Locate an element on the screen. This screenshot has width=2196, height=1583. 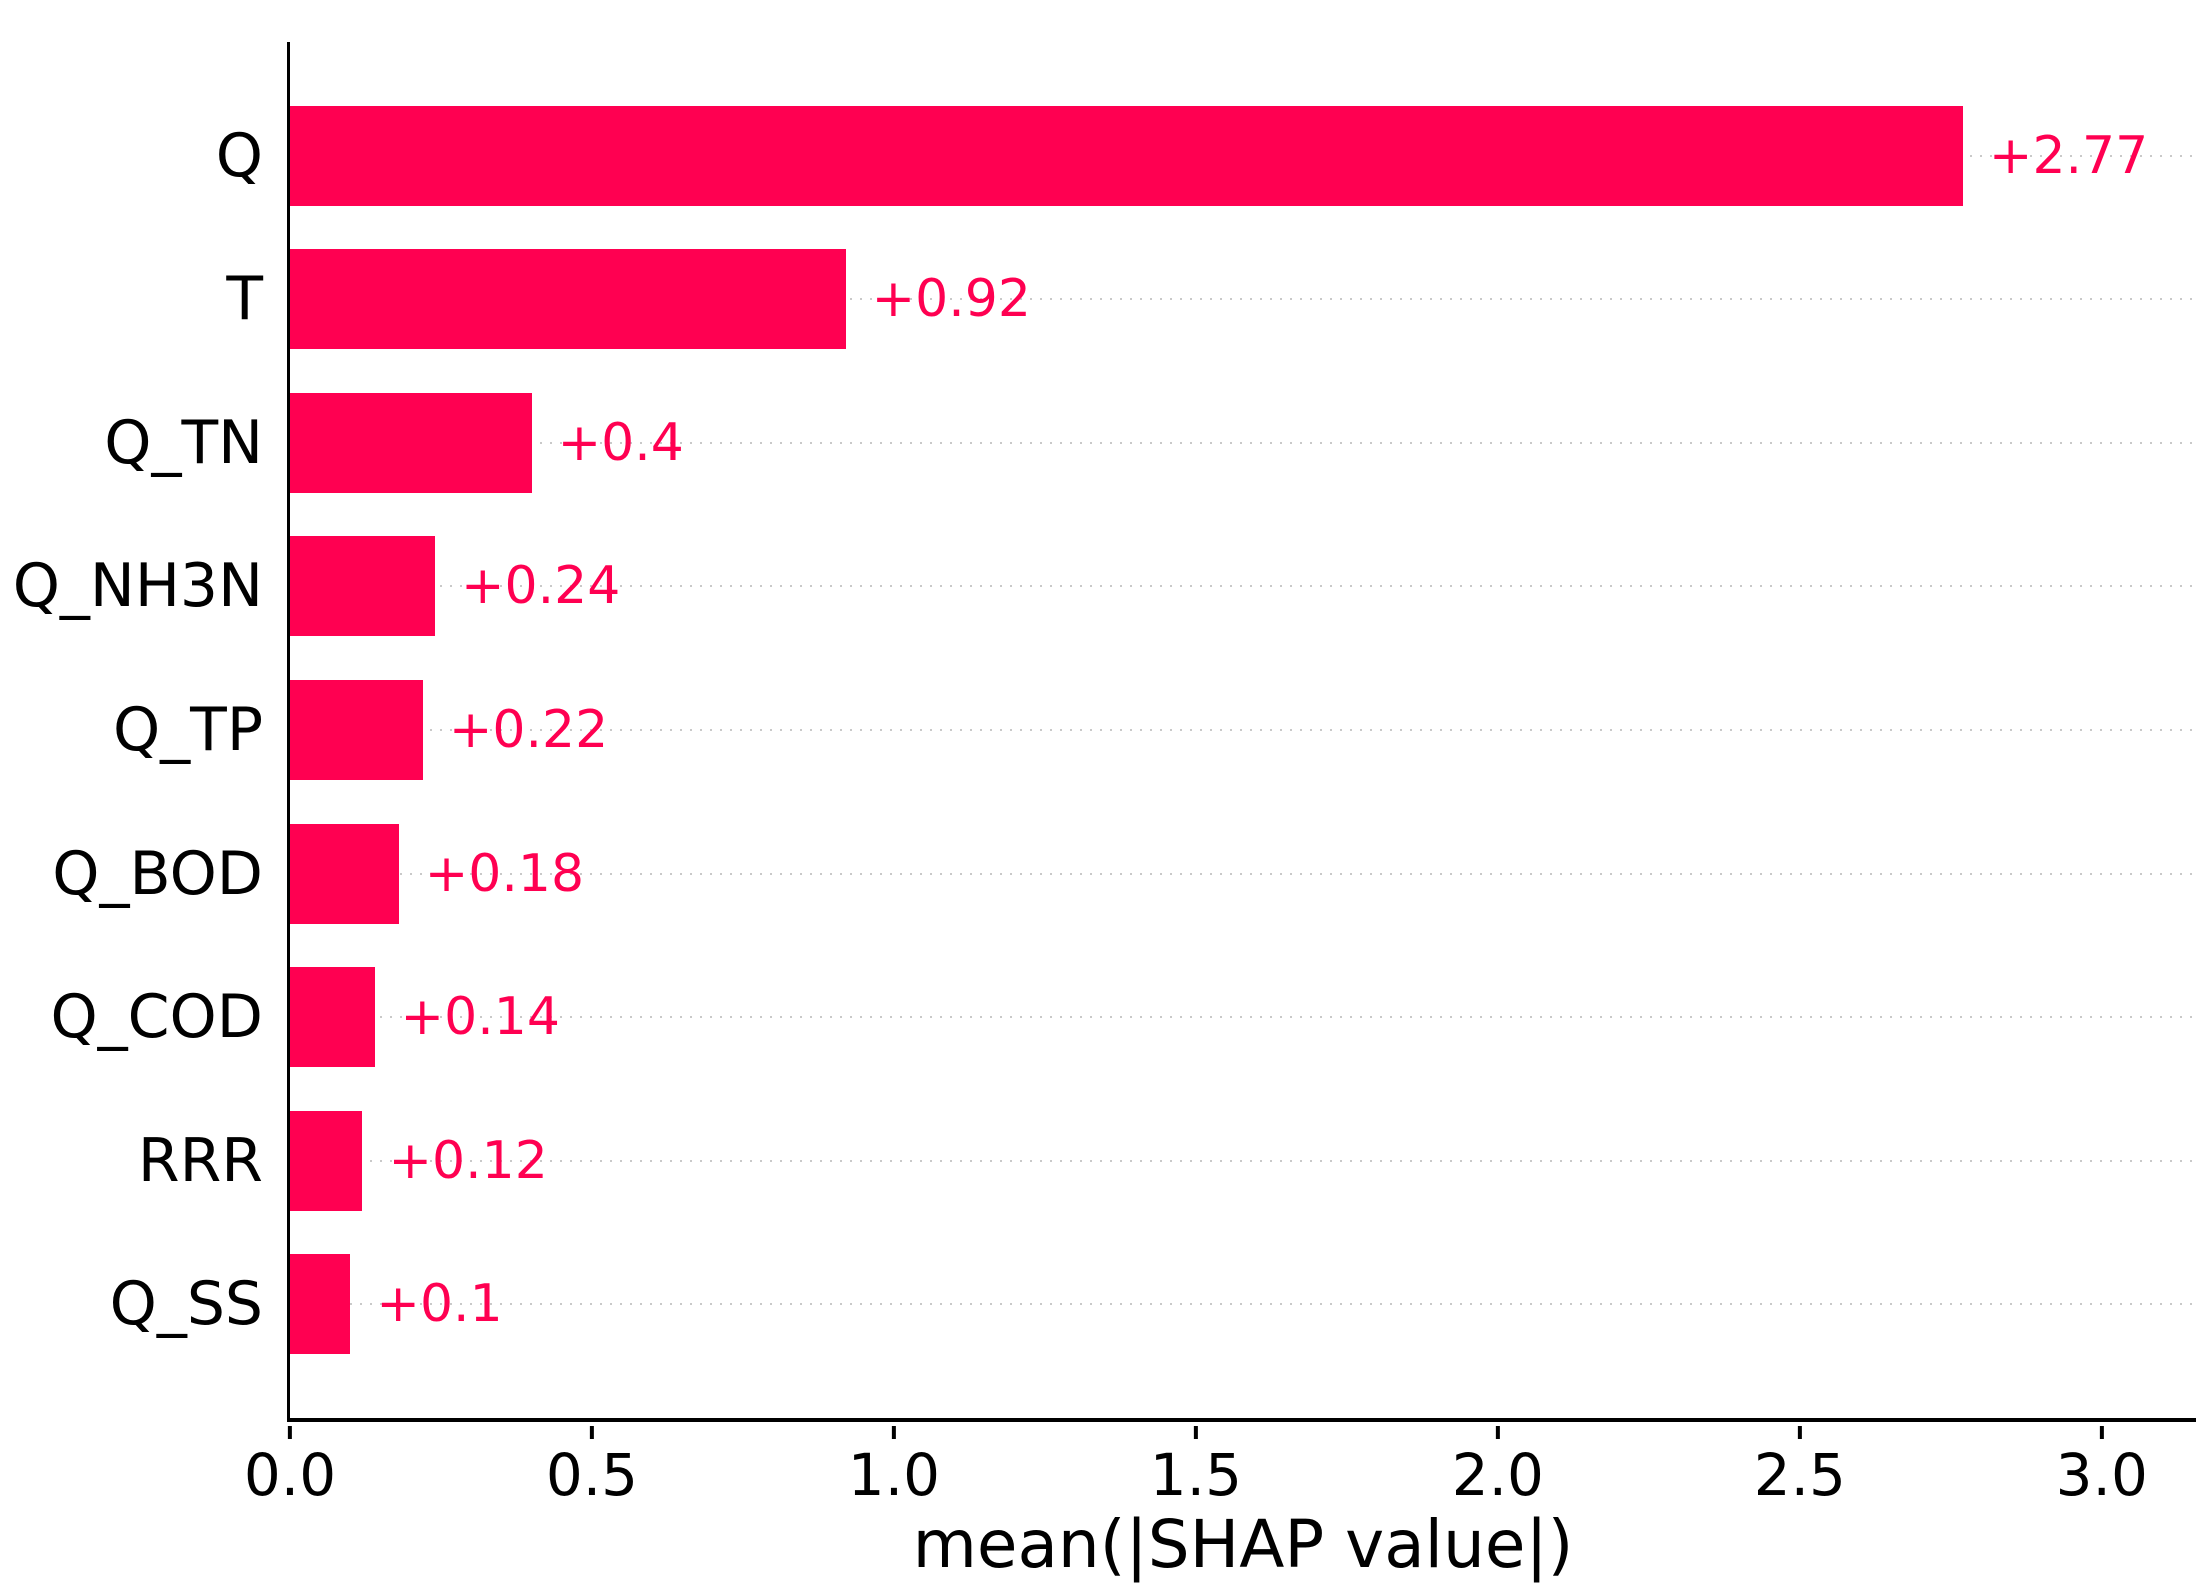
bar-row: Q_COD +0.14 is located at coordinates (1123, 1017).